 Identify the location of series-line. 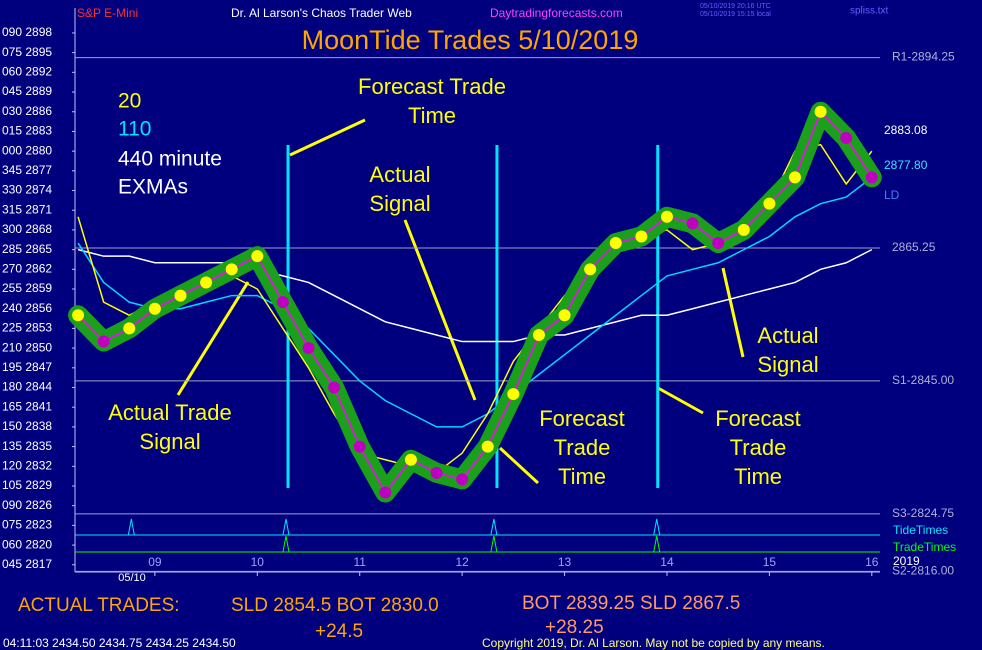
(475, 295).